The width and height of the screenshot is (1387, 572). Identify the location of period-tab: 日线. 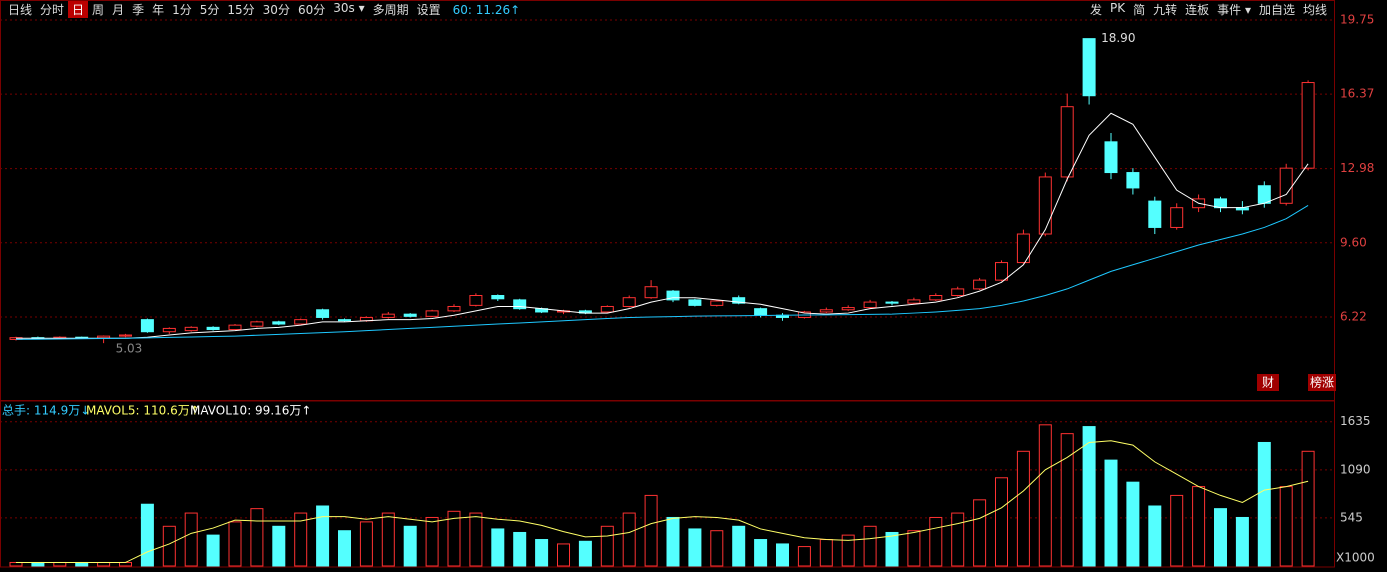
(20, 10).